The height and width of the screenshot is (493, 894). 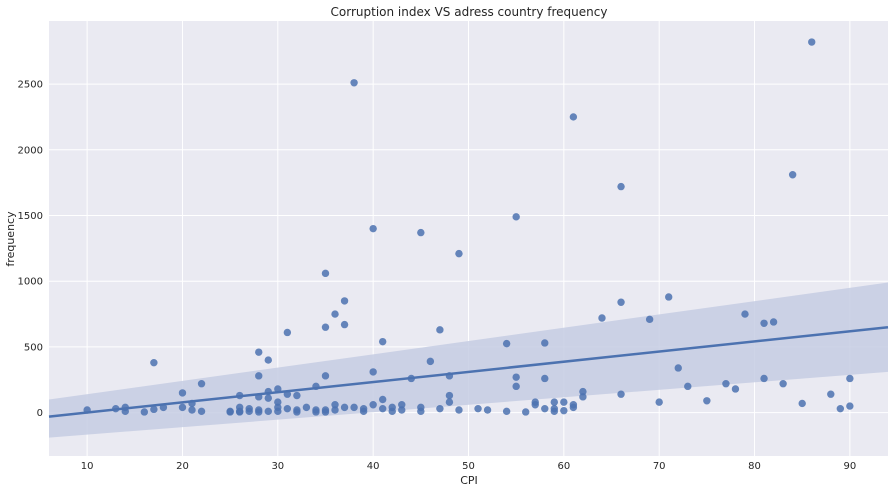 What do you see at coordinates (277, 466) in the screenshot?
I see `x-tick-label: 30` at bounding box center [277, 466].